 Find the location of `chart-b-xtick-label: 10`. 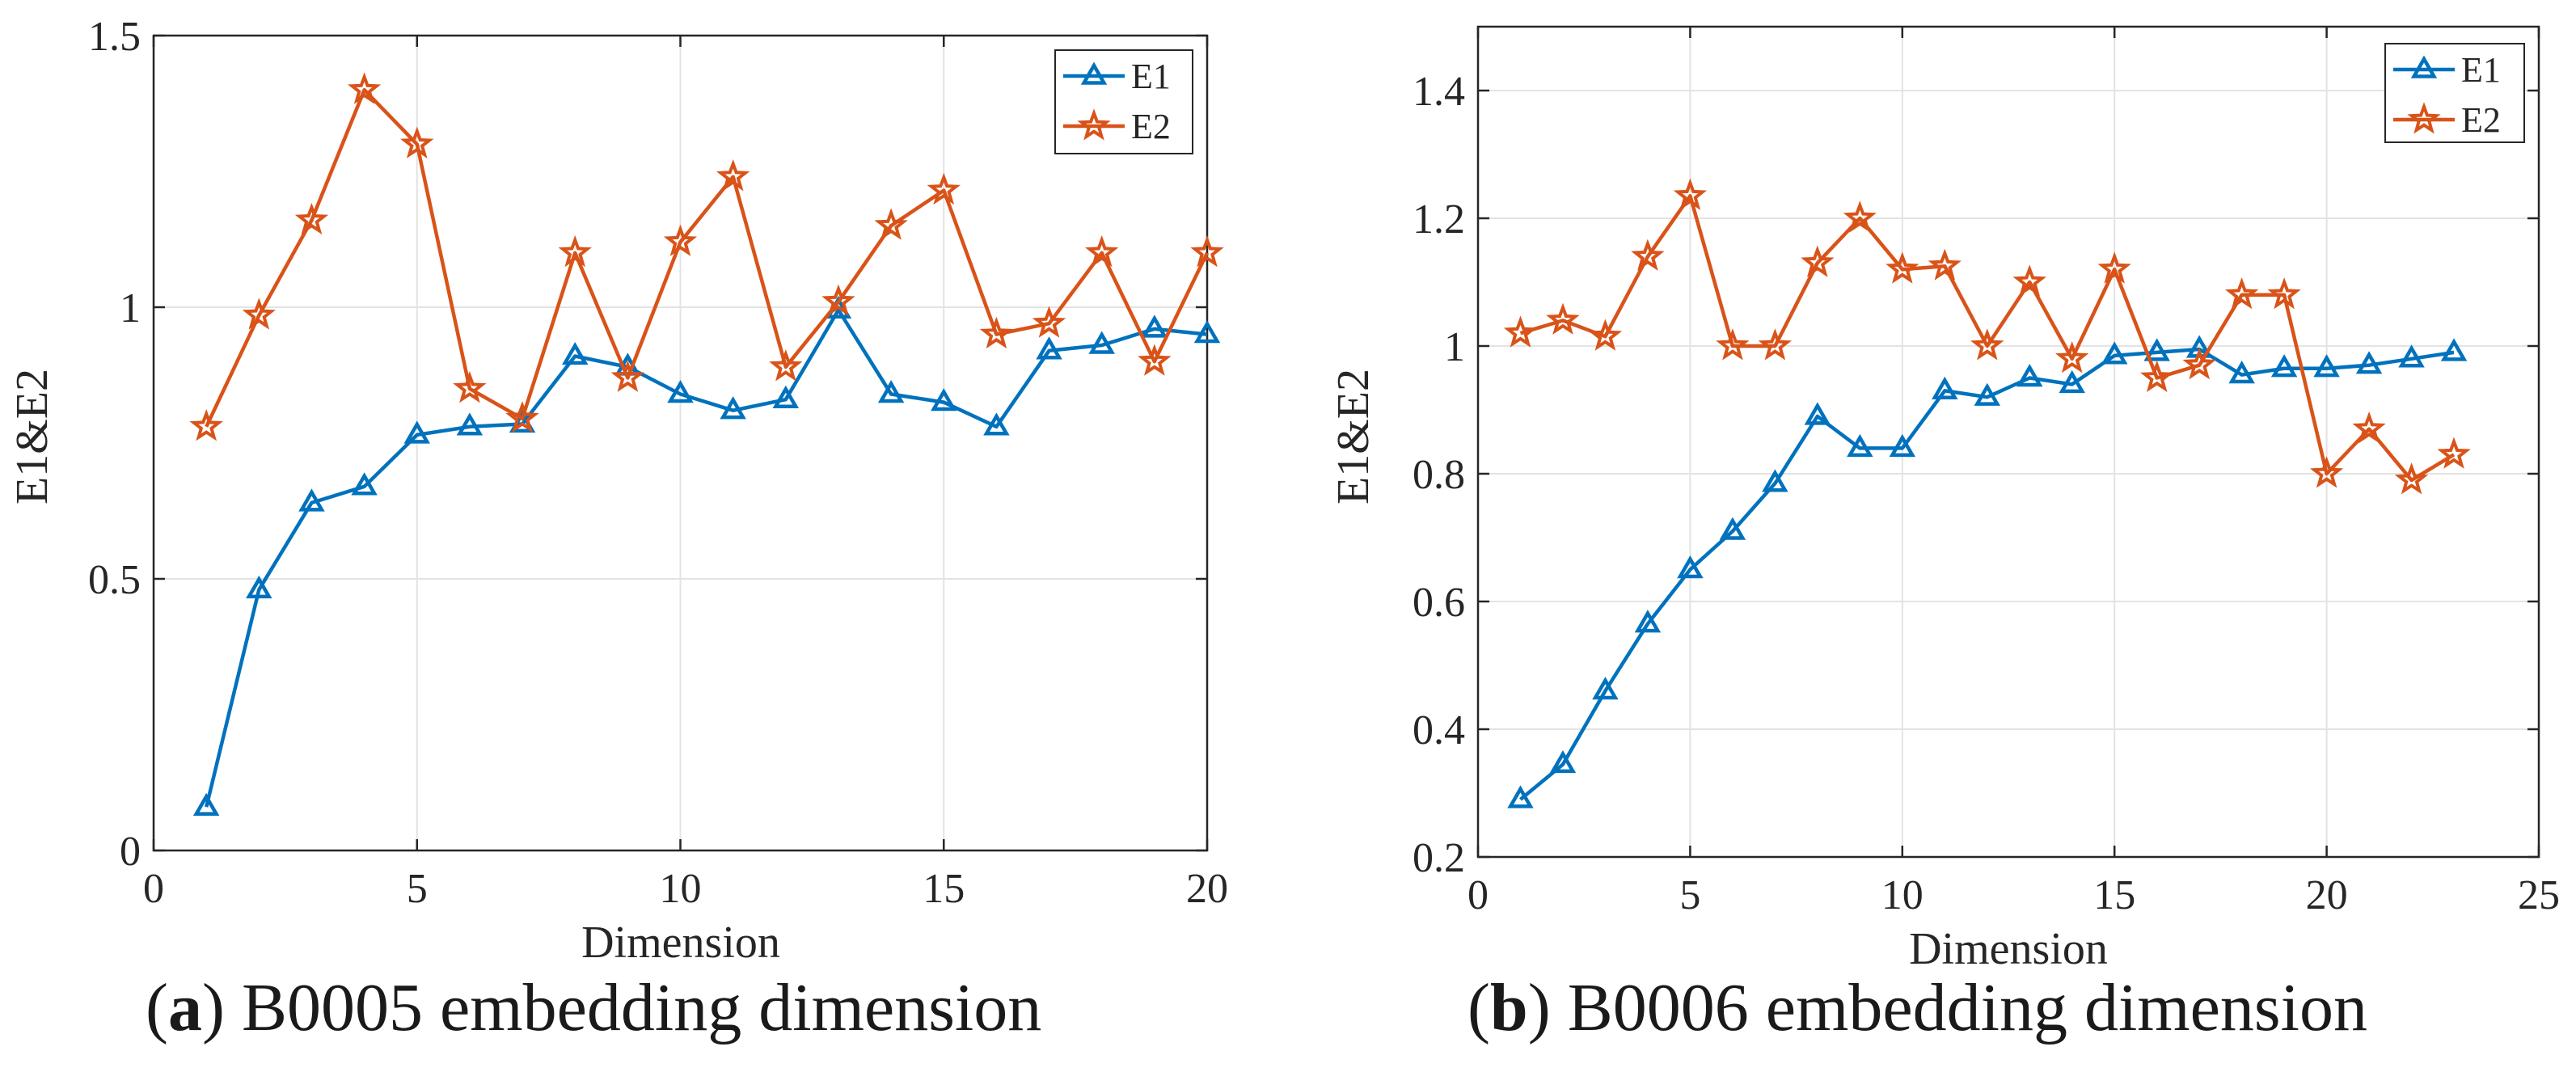

chart-b-xtick-label: 10 is located at coordinates (1903, 895).